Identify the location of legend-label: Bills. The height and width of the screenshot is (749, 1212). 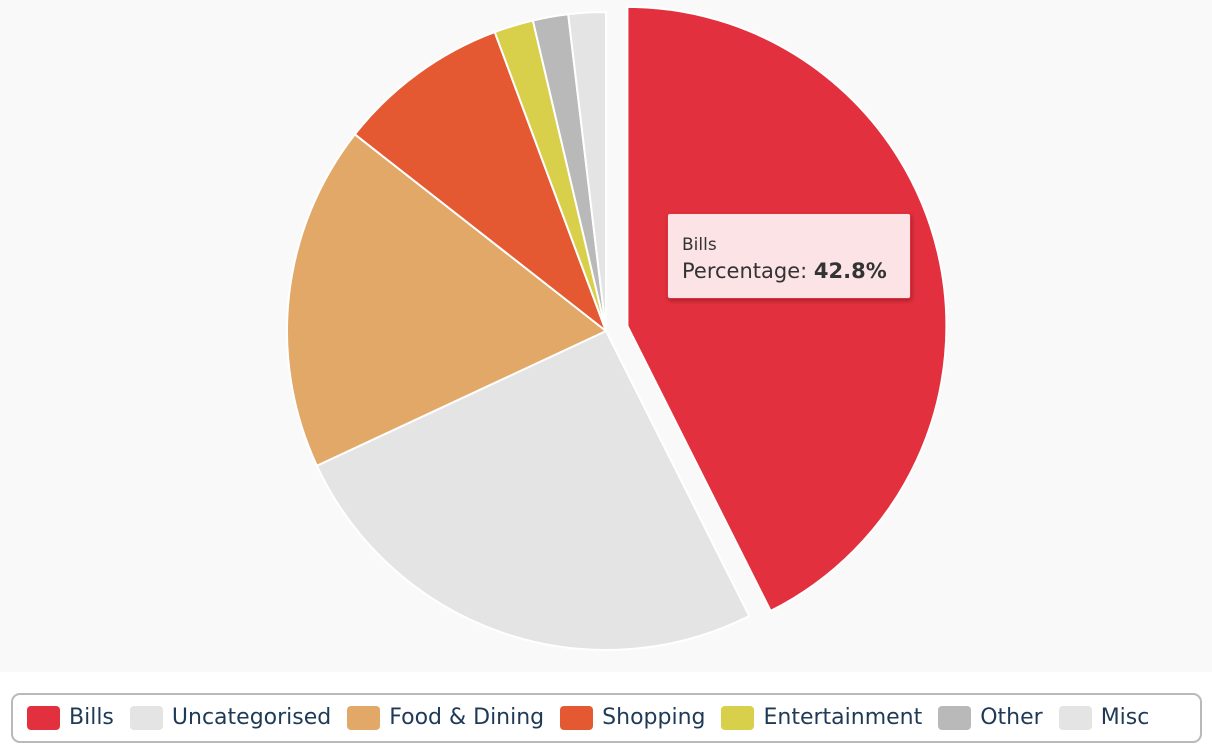
(91, 717).